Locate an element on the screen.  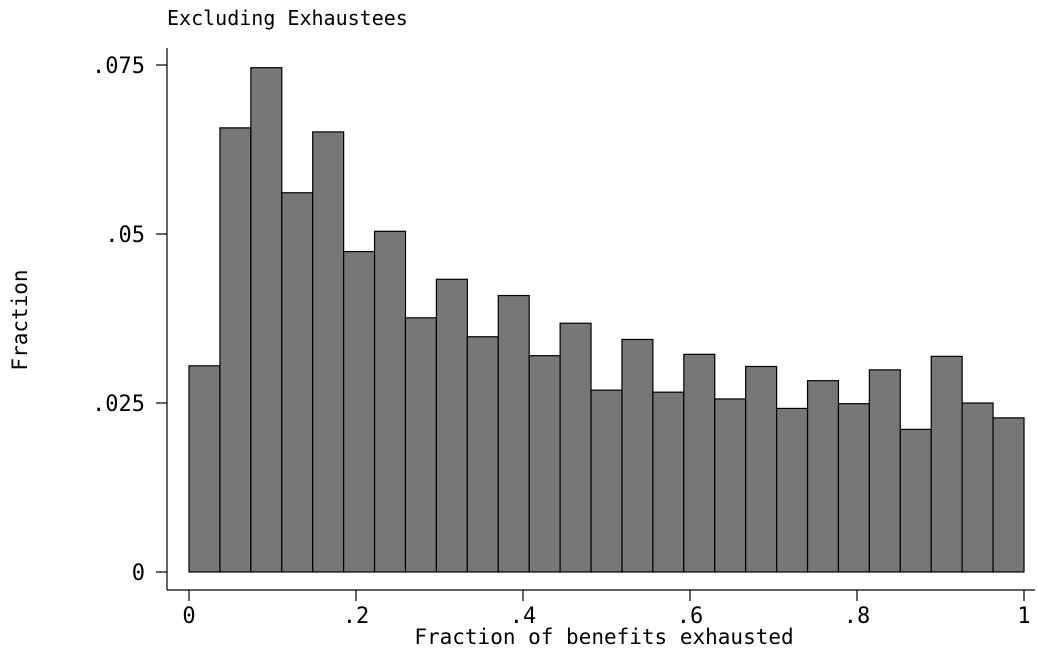
y-tick-label: .025 is located at coordinates (118, 404).